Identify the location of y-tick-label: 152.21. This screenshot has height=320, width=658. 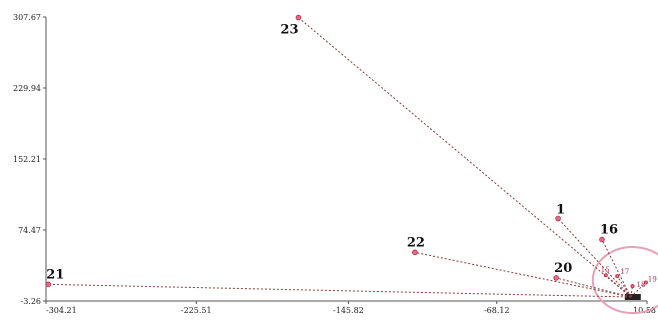
(27, 159).